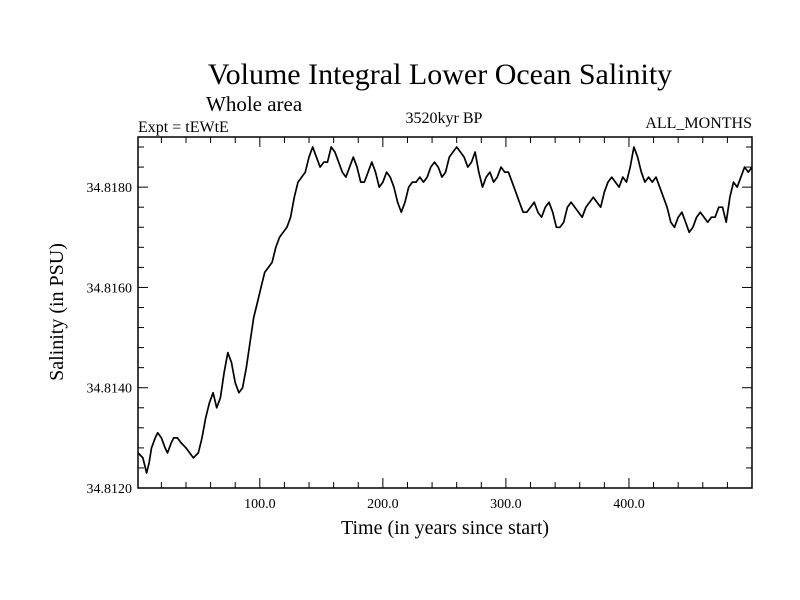 The image size is (800, 600). What do you see at coordinates (110, 389) in the screenshot?
I see `y-tick-label: 34.8140` at bounding box center [110, 389].